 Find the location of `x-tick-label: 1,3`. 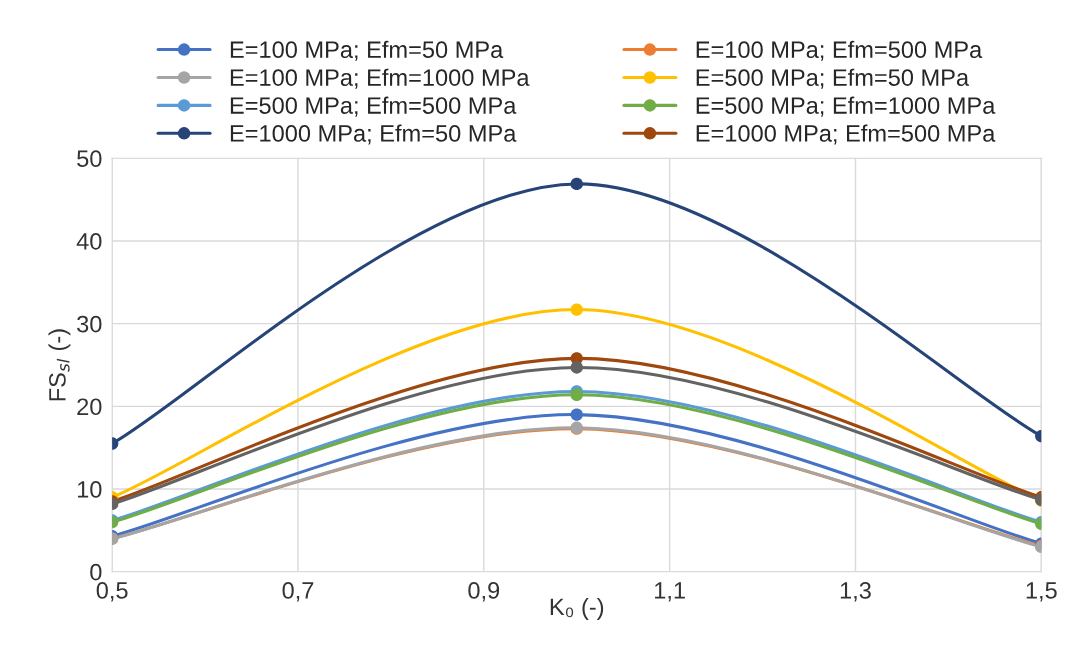

x-tick-label: 1,3 is located at coordinates (855, 592).